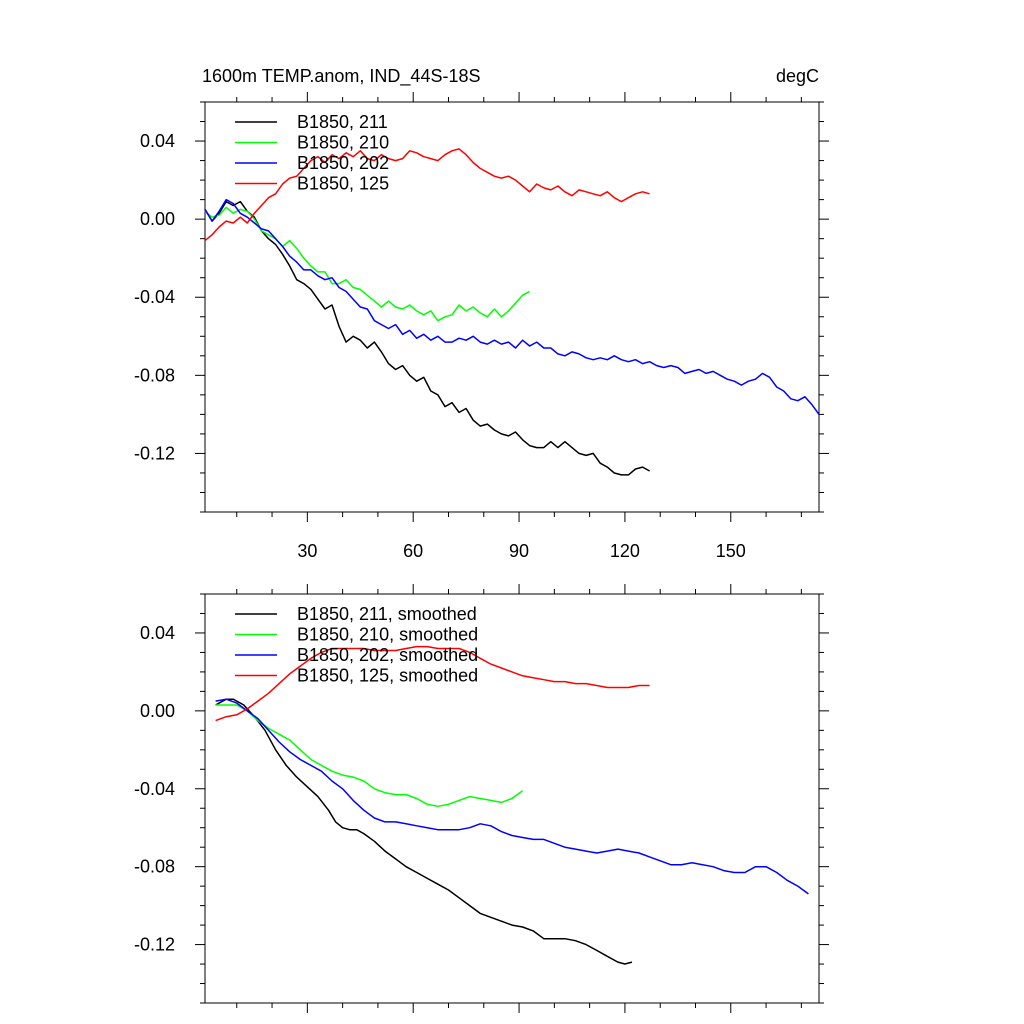 The height and width of the screenshot is (1024, 1024). I want to click on x-tick-label: 30, so click(307, 551).